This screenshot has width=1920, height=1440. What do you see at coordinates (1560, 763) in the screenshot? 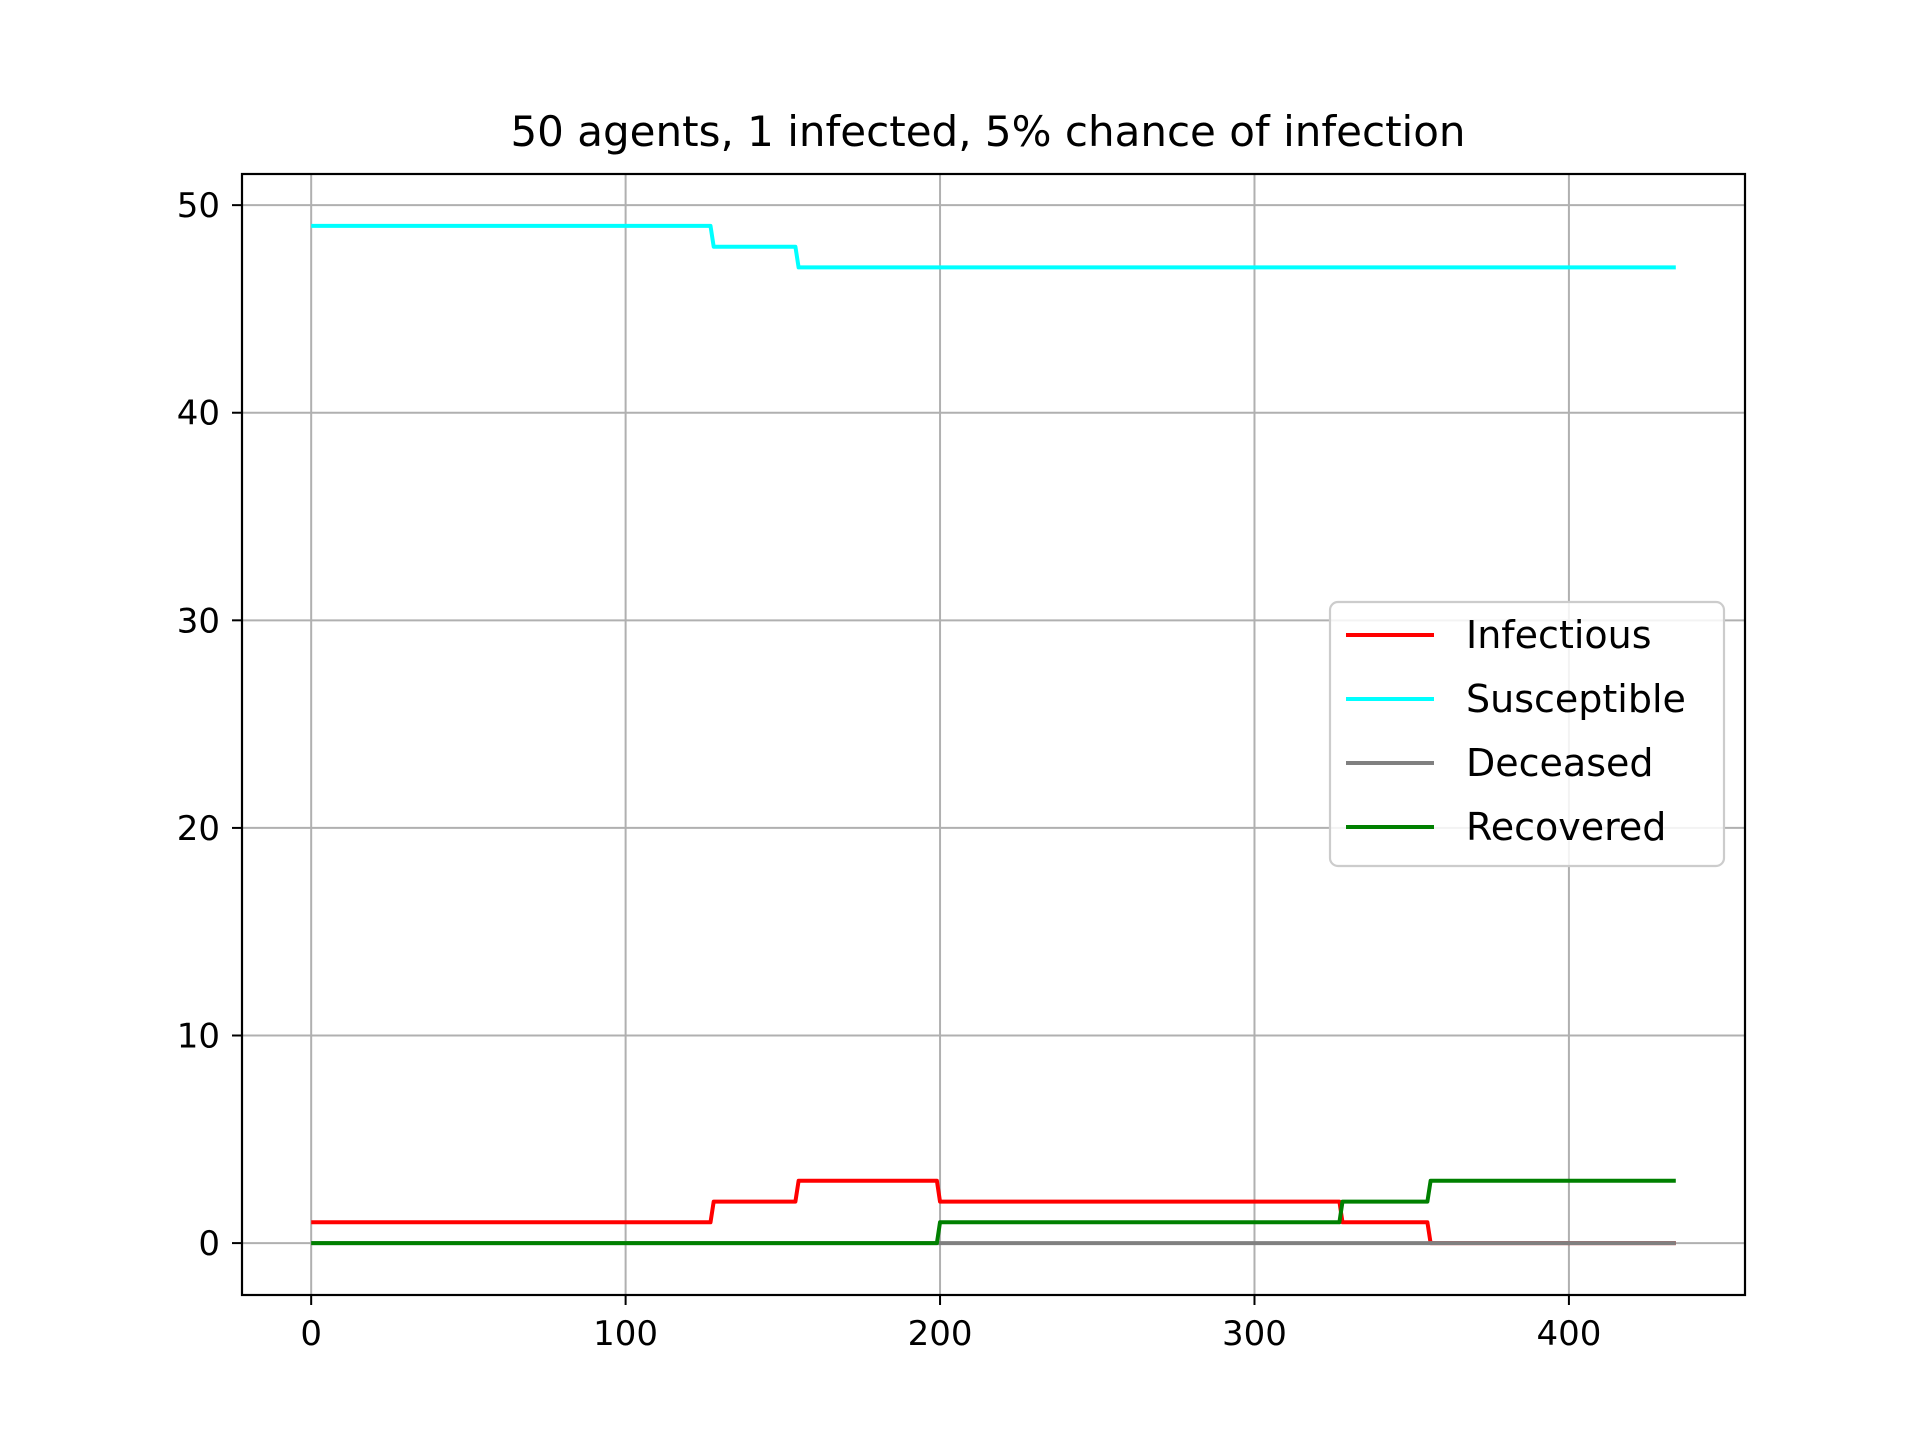
I see `legend-label-deceased: Deceased` at bounding box center [1560, 763].